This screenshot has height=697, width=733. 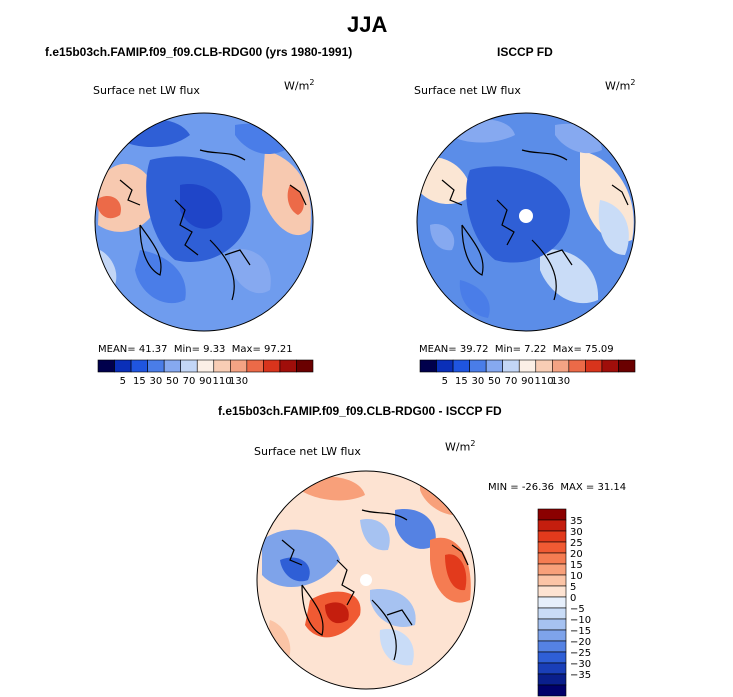 I want to click on colorbar-tick-label: −15, so click(x=580, y=631).